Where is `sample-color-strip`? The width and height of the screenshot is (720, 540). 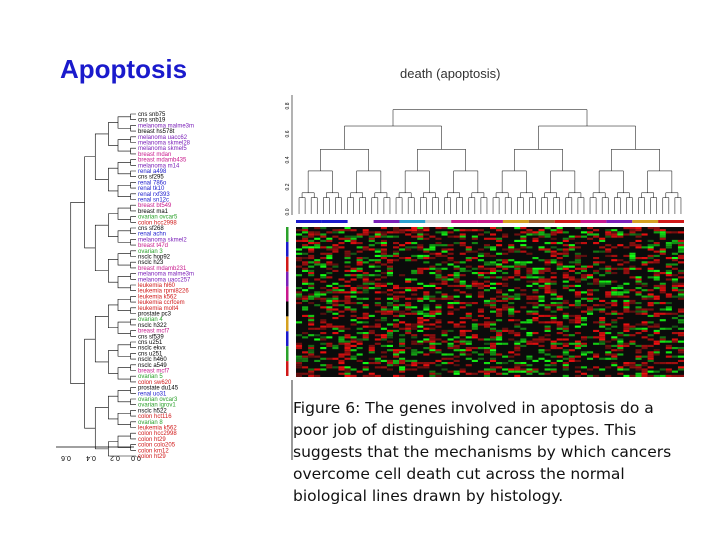 sample-color-strip is located at coordinates (490, 221).